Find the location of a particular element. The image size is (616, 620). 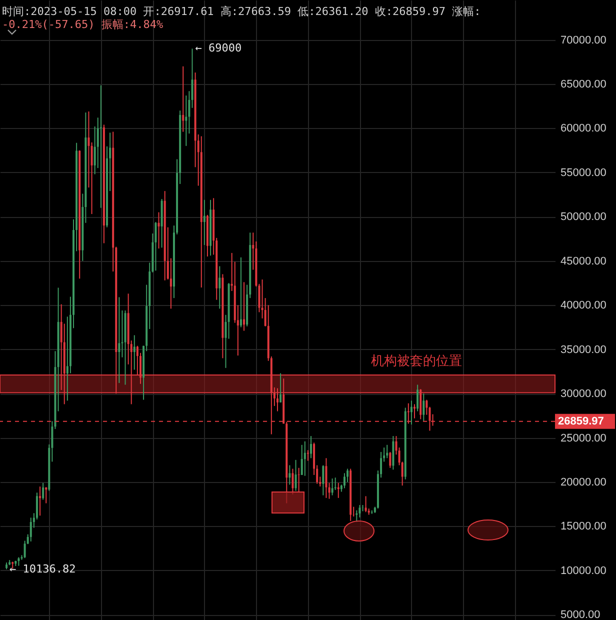

y-tick-label: 30000.00 is located at coordinates (583, 394).